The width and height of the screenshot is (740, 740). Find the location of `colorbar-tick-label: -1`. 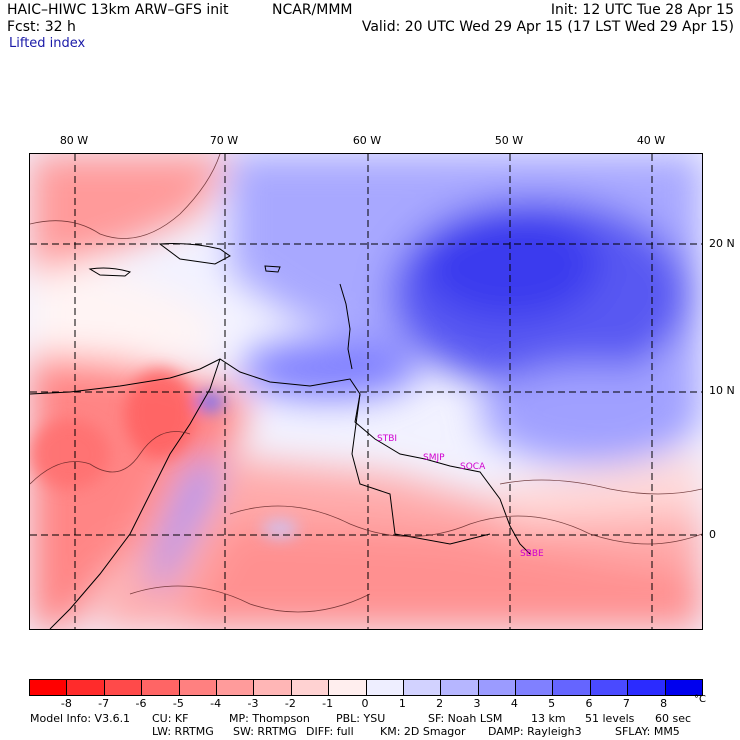

colorbar-tick-label: -1 is located at coordinates (328, 703).